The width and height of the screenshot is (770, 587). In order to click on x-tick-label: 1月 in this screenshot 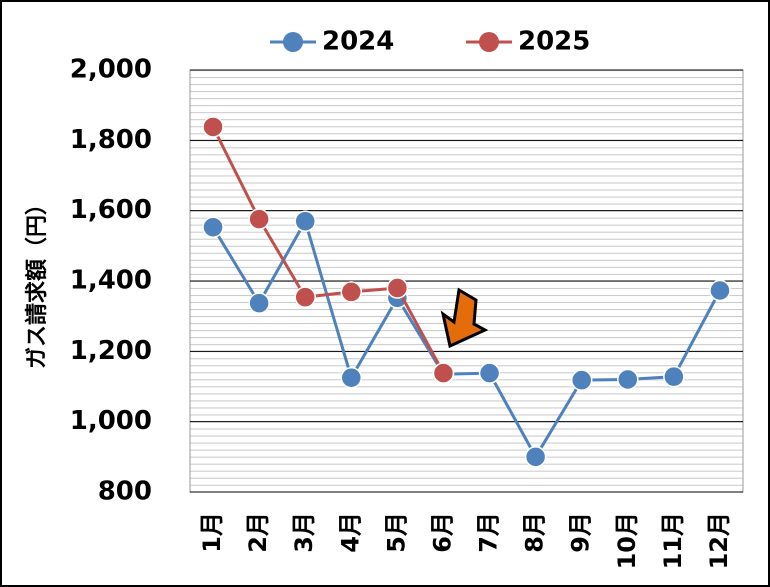, I will do `click(212, 532)`.